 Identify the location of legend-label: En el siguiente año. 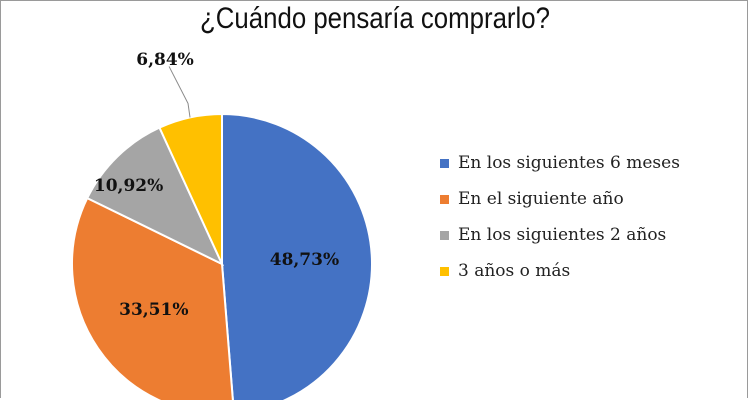
(541, 199).